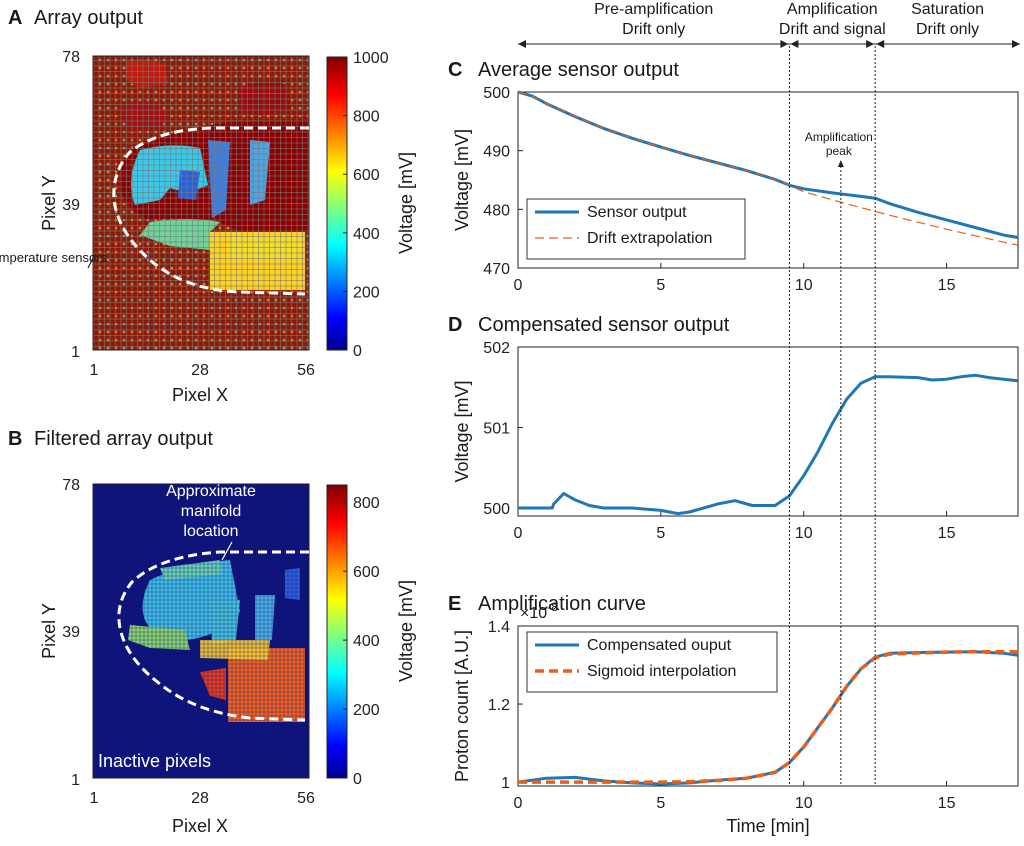 Image resolution: width=1024 pixels, height=846 pixels. I want to click on colorbar-b-ticks: 800 600 400 200 0, so click(361, 641).